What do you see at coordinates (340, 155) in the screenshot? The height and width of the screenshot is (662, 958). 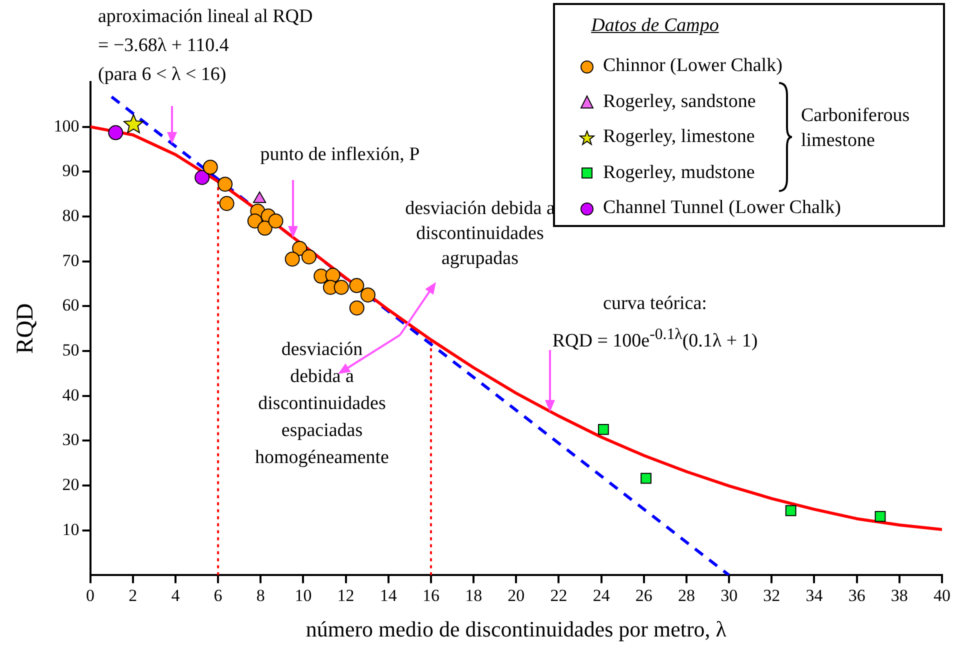 I see `annotation: punto de inflexión, P` at bounding box center [340, 155].